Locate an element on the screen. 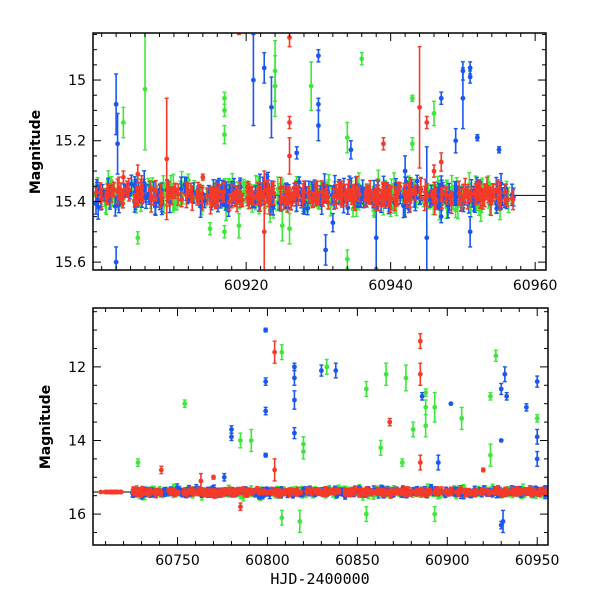 This screenshot has height=600, width=600. y-tick-label: 14 is located at coordinates (77, 441).